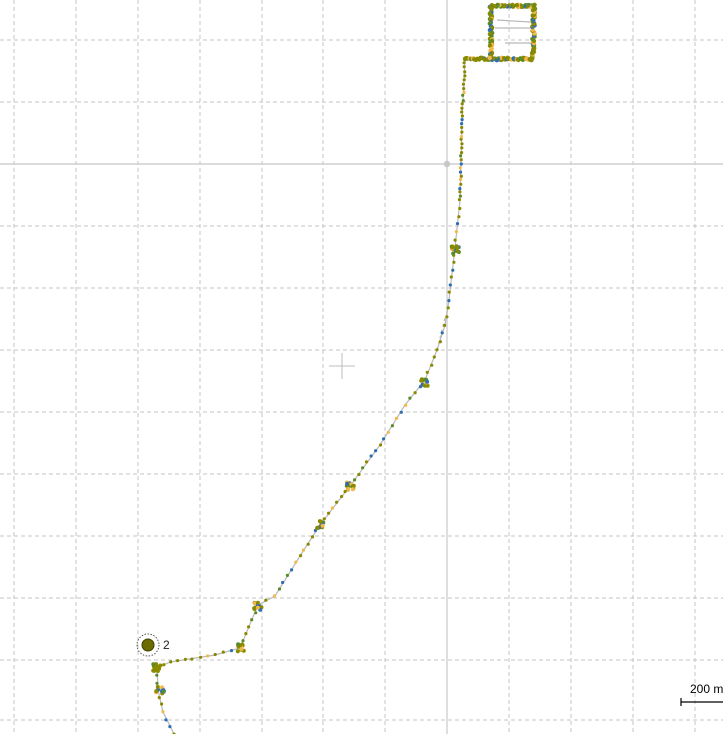 The height and width of the screenshot is (734, 723). I want to click on waypoint-label: 2, so click(166, 645).